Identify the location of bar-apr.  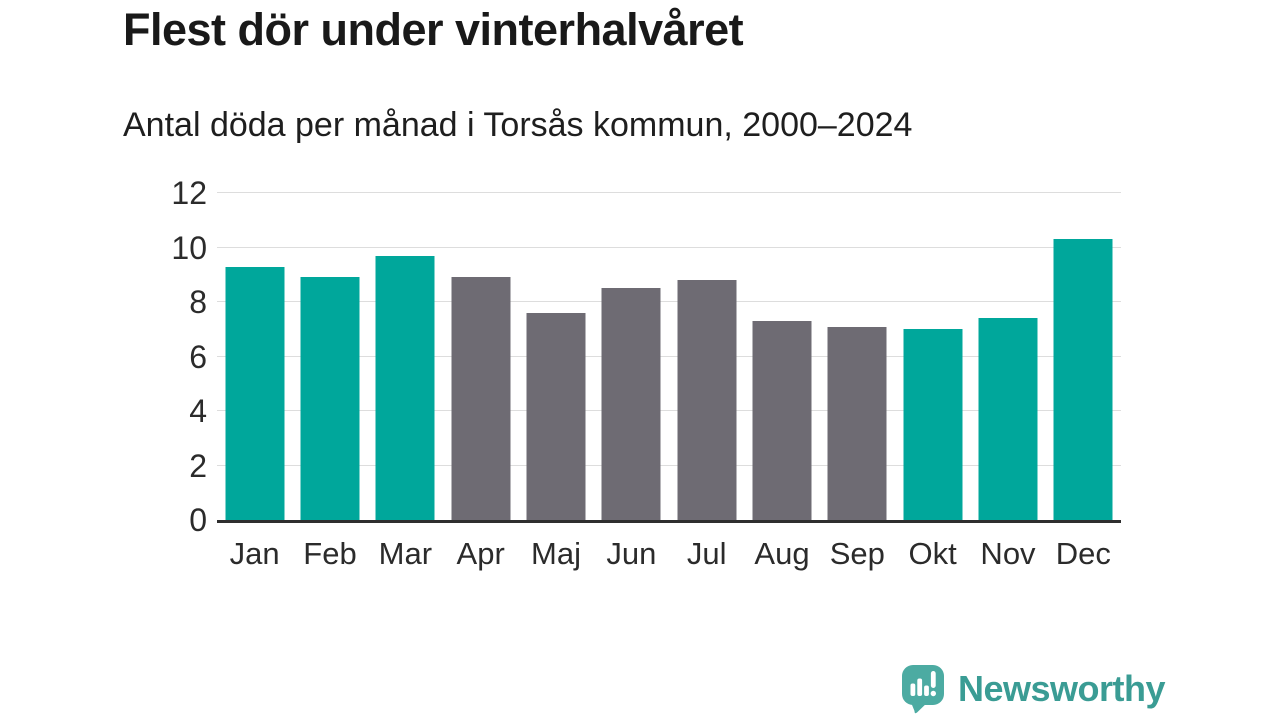
(481, 398).